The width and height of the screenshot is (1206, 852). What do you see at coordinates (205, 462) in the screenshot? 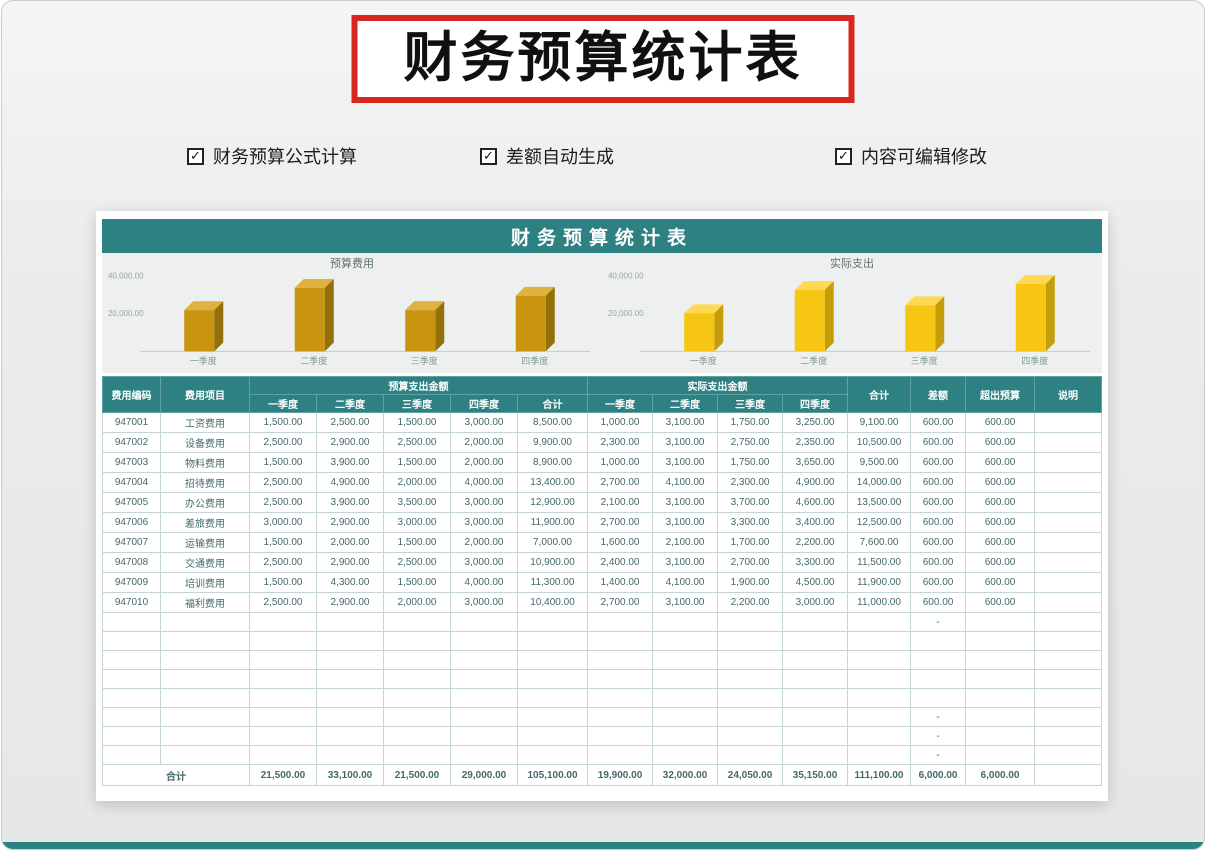
I see `cell-expense-item: 物料费用` at bounding box center [205, 462].